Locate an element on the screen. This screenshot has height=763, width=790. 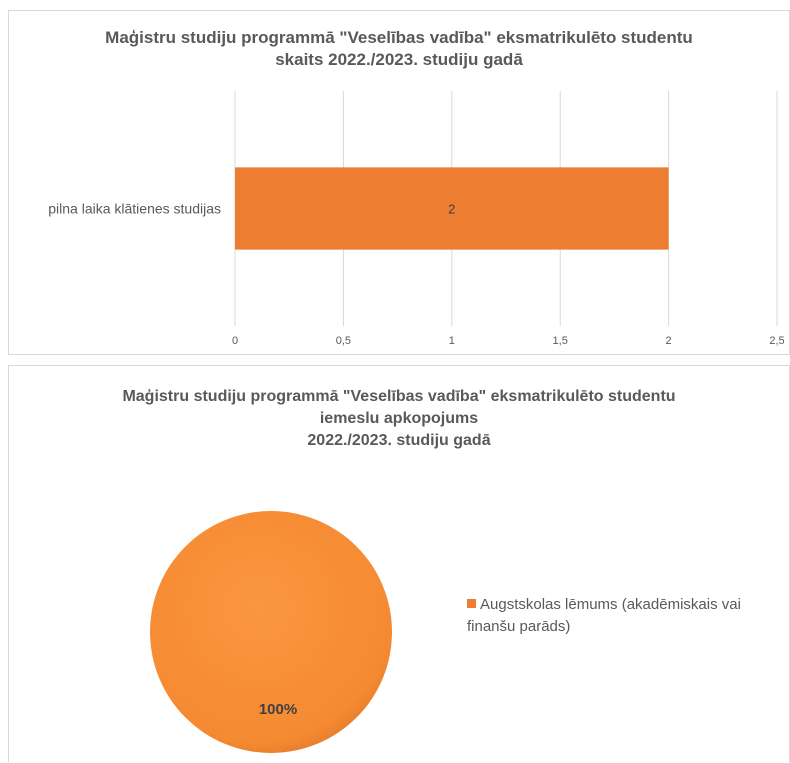
legend-swatch is located at coordinates (471, 603).